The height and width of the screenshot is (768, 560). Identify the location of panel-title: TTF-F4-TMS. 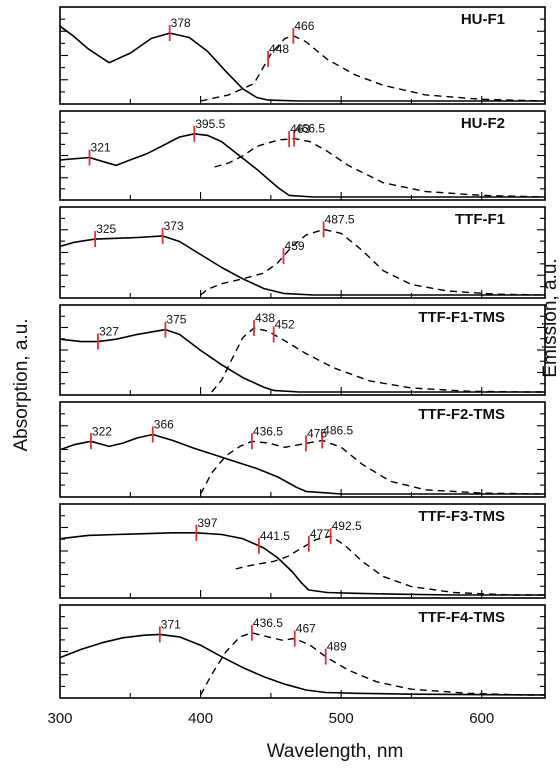
(461, 617).